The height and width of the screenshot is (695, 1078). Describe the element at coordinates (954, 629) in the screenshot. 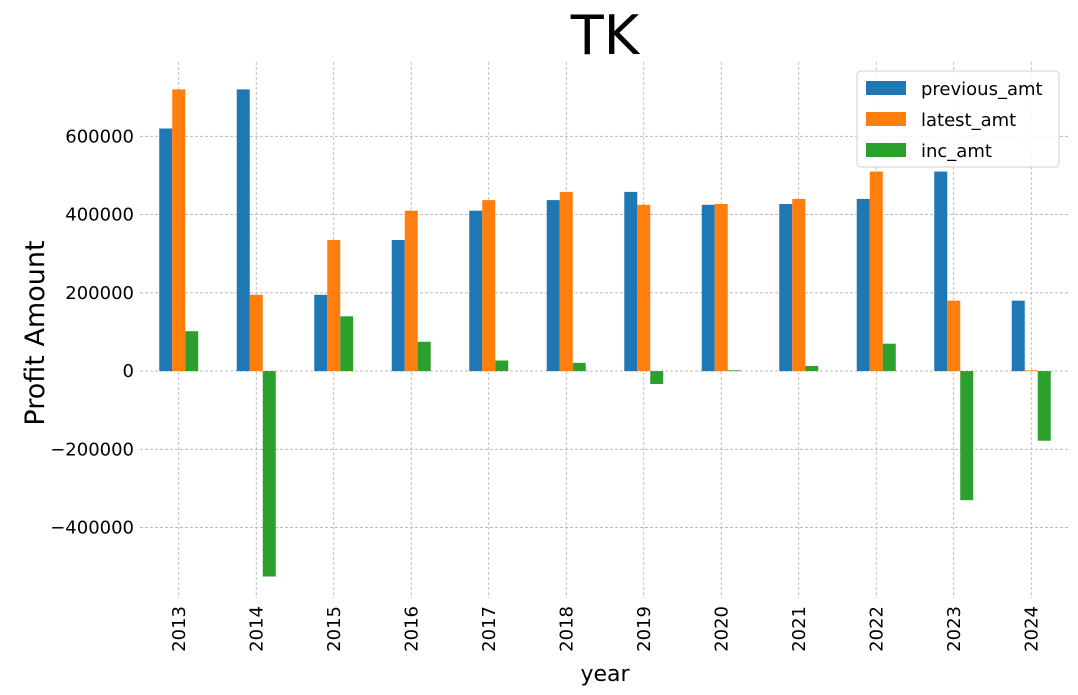

I see `x-tick-label: 2023` at that location.